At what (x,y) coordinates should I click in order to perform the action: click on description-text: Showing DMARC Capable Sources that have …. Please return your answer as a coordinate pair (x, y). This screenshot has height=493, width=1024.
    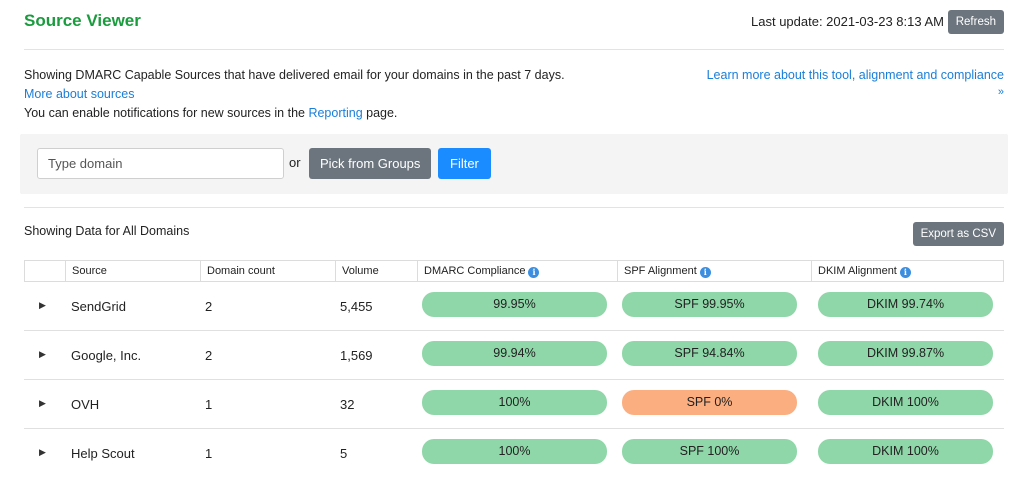
    Looking at the image, I should click on (294, 75).